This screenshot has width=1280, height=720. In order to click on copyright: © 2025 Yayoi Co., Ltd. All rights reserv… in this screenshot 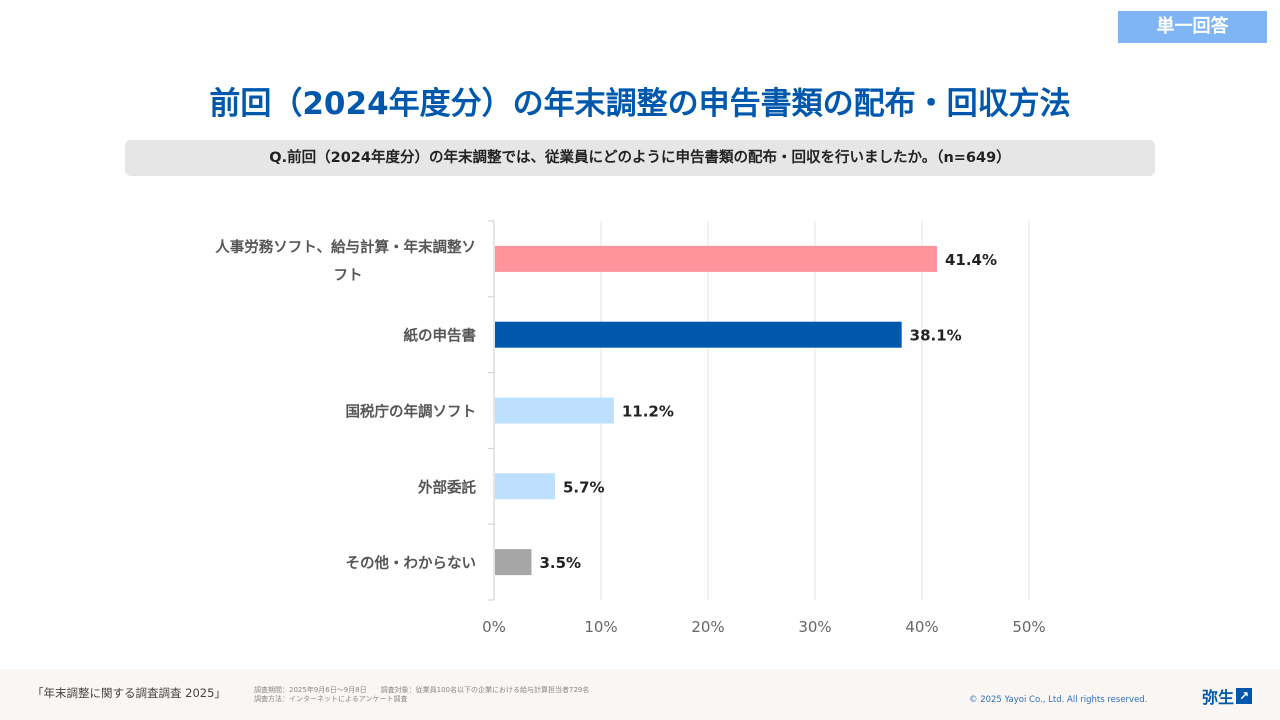, I will do `click(1058, 700)`.